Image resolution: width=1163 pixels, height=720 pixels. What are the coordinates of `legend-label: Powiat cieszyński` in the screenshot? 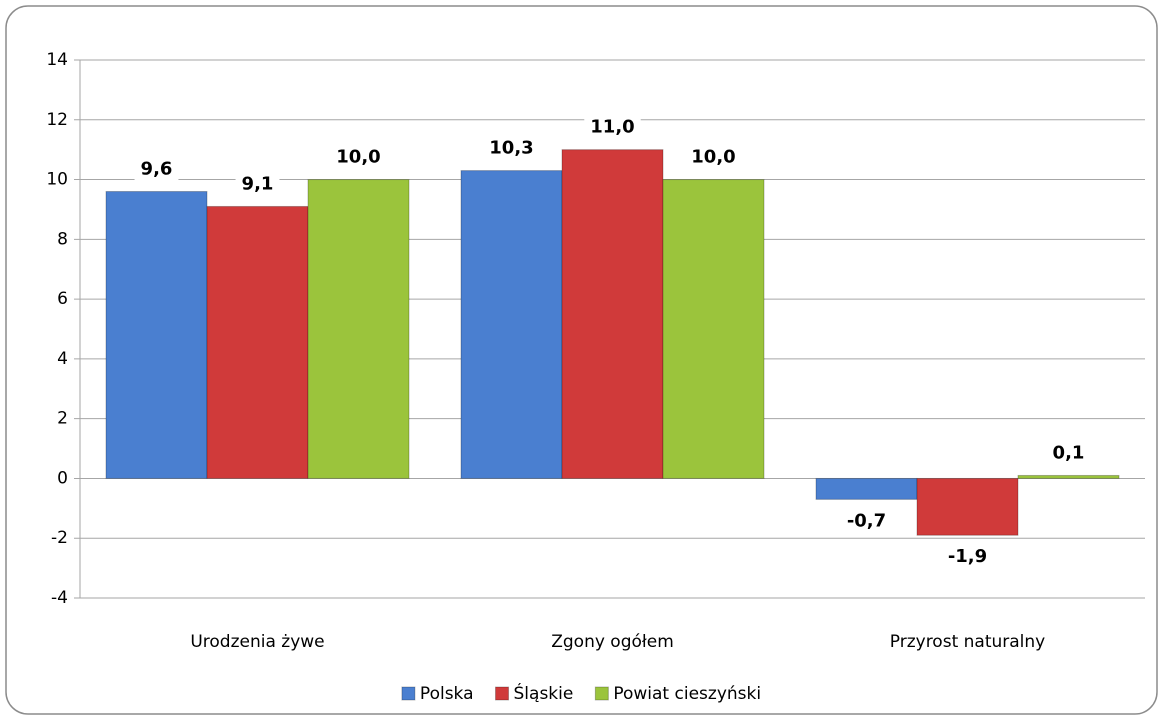 It's located at (687, 694).